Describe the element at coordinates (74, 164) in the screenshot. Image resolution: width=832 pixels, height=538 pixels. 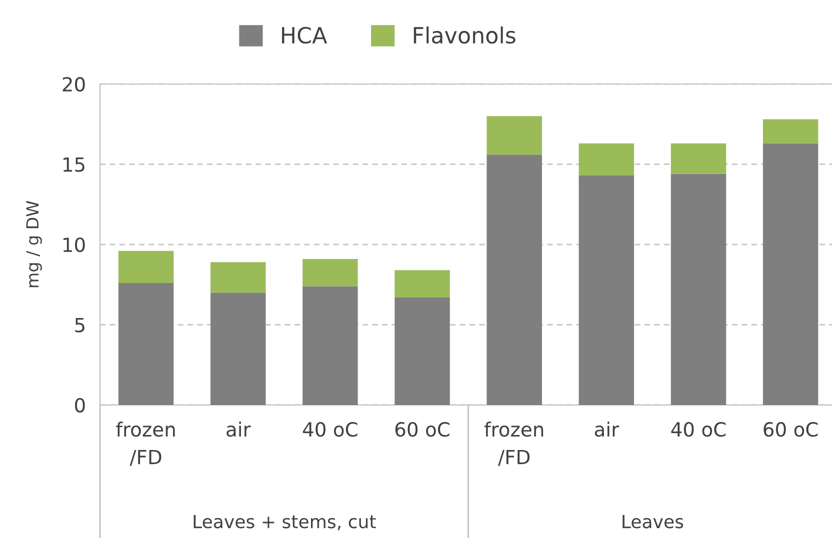
I see `y-tick-label: 15` at that location.